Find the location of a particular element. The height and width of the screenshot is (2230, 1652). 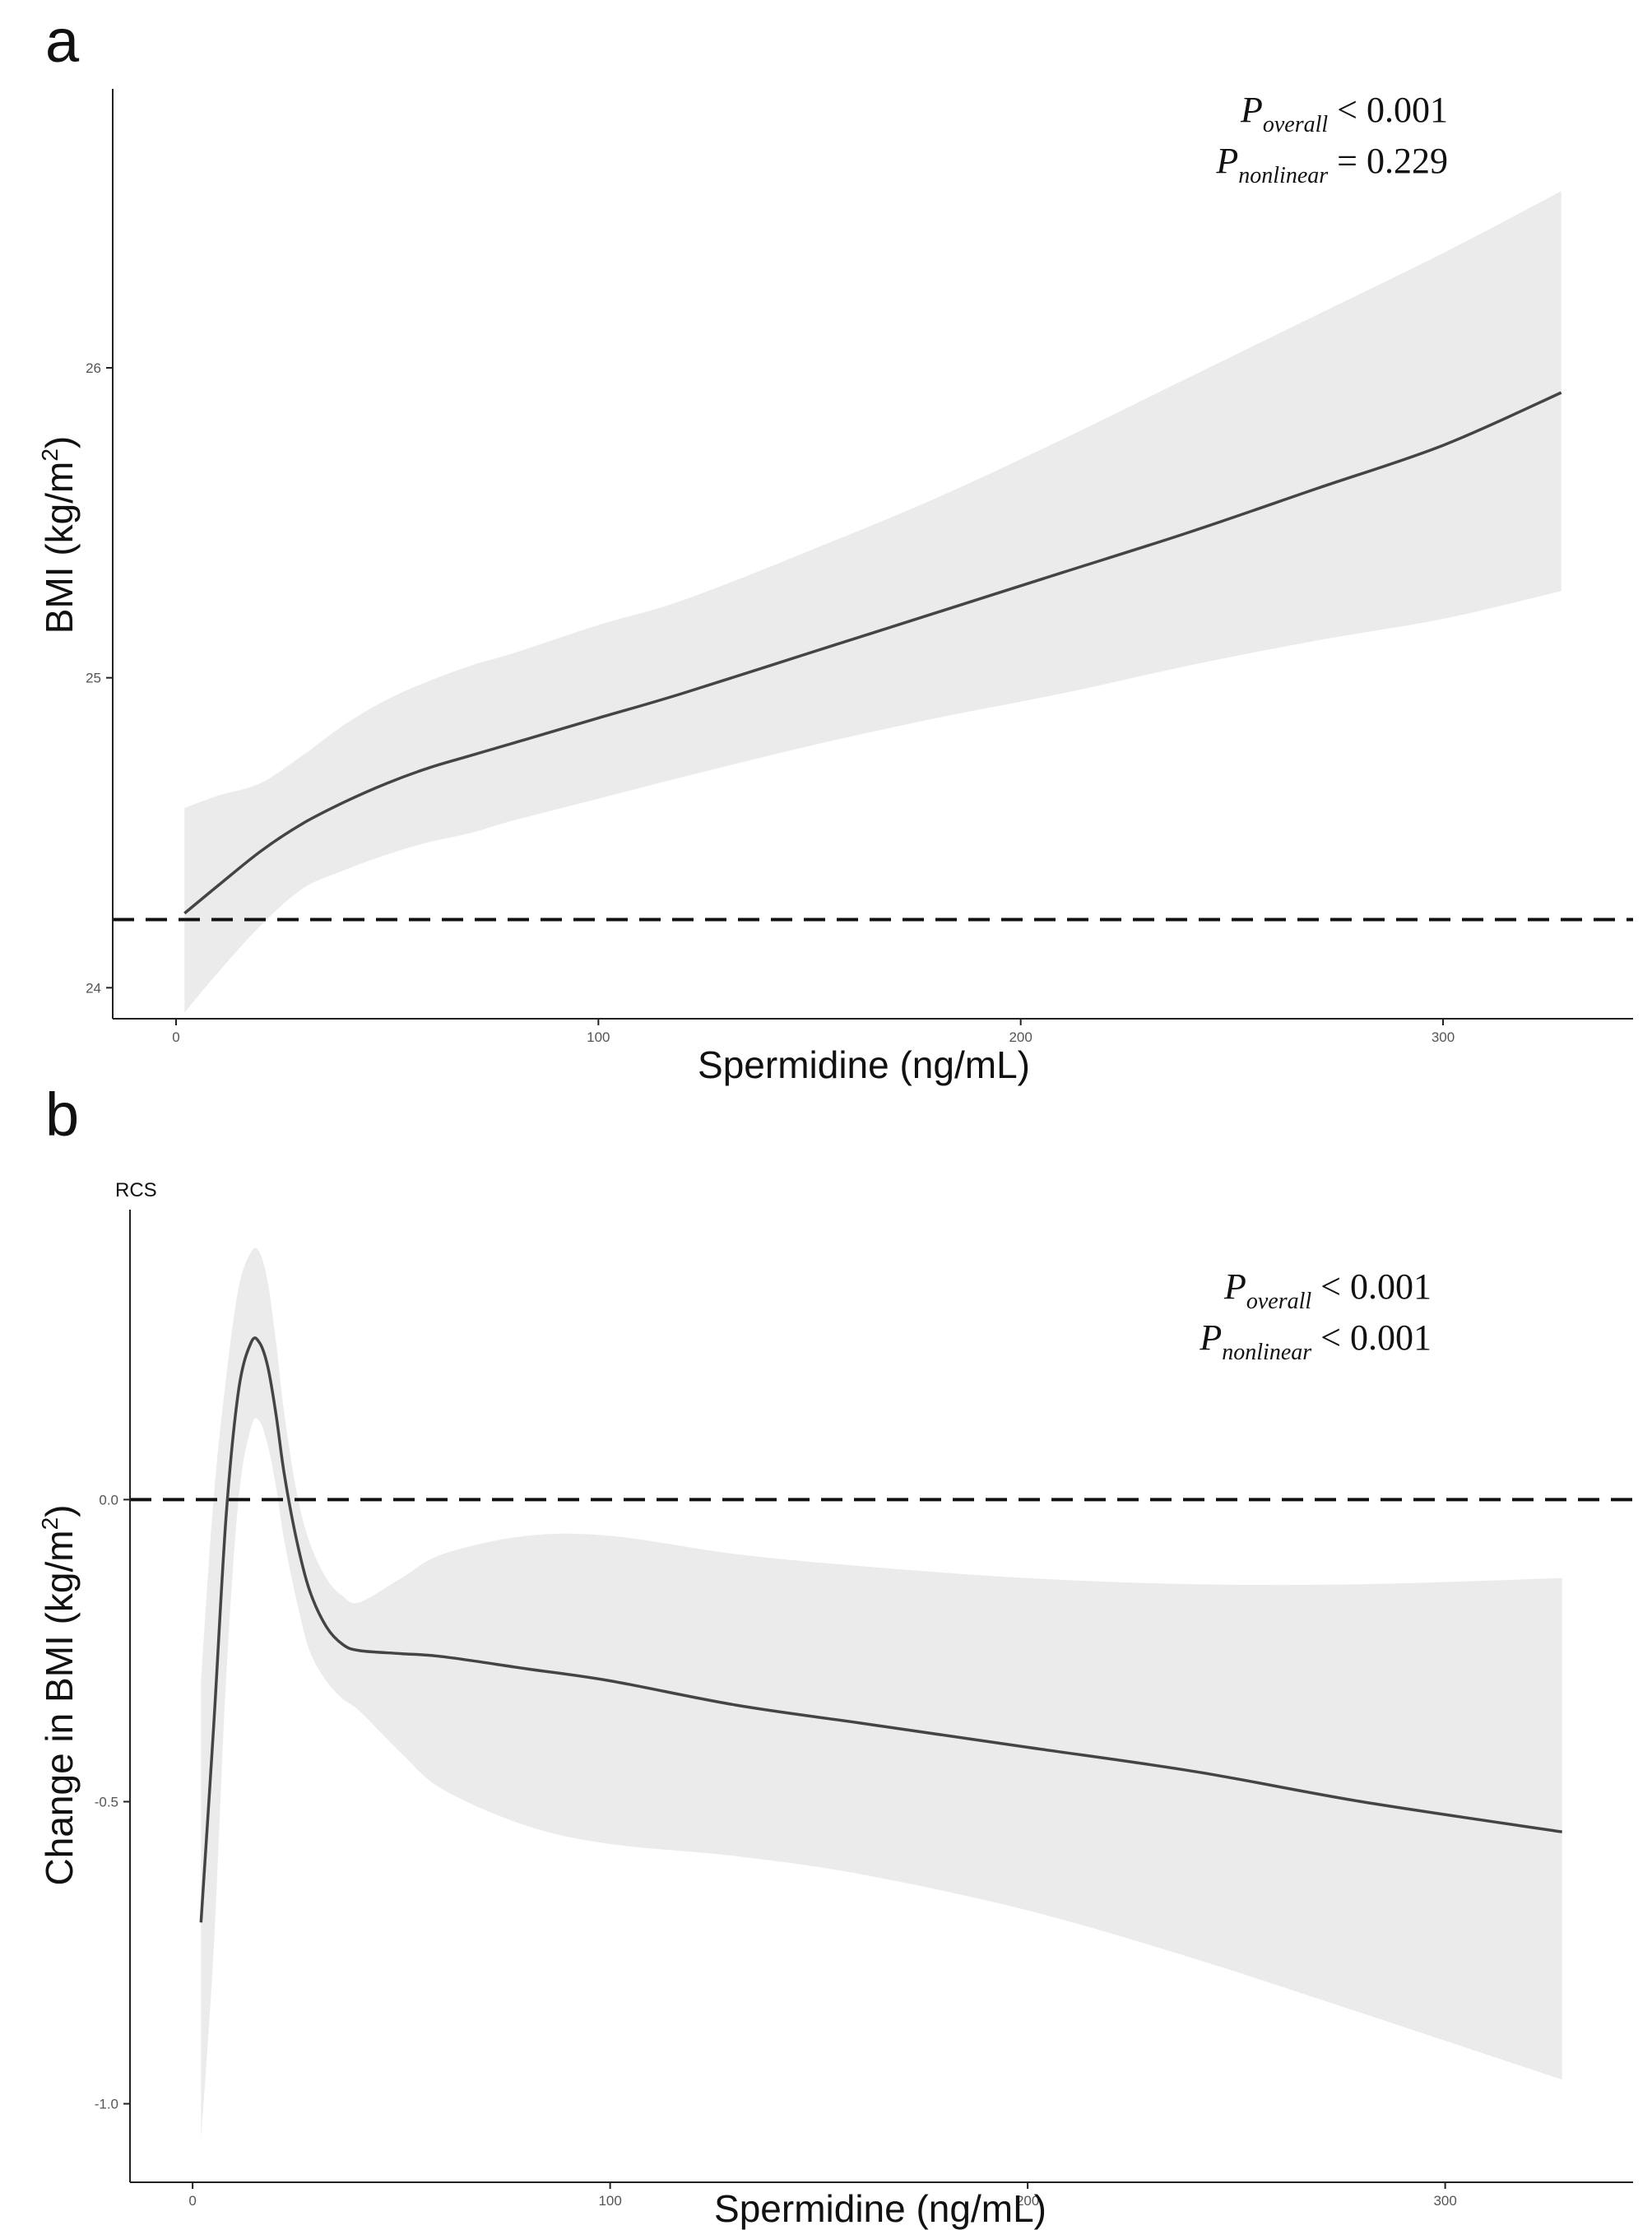

y-tick-label: 0.0 is located at coordinates (109, 1500).